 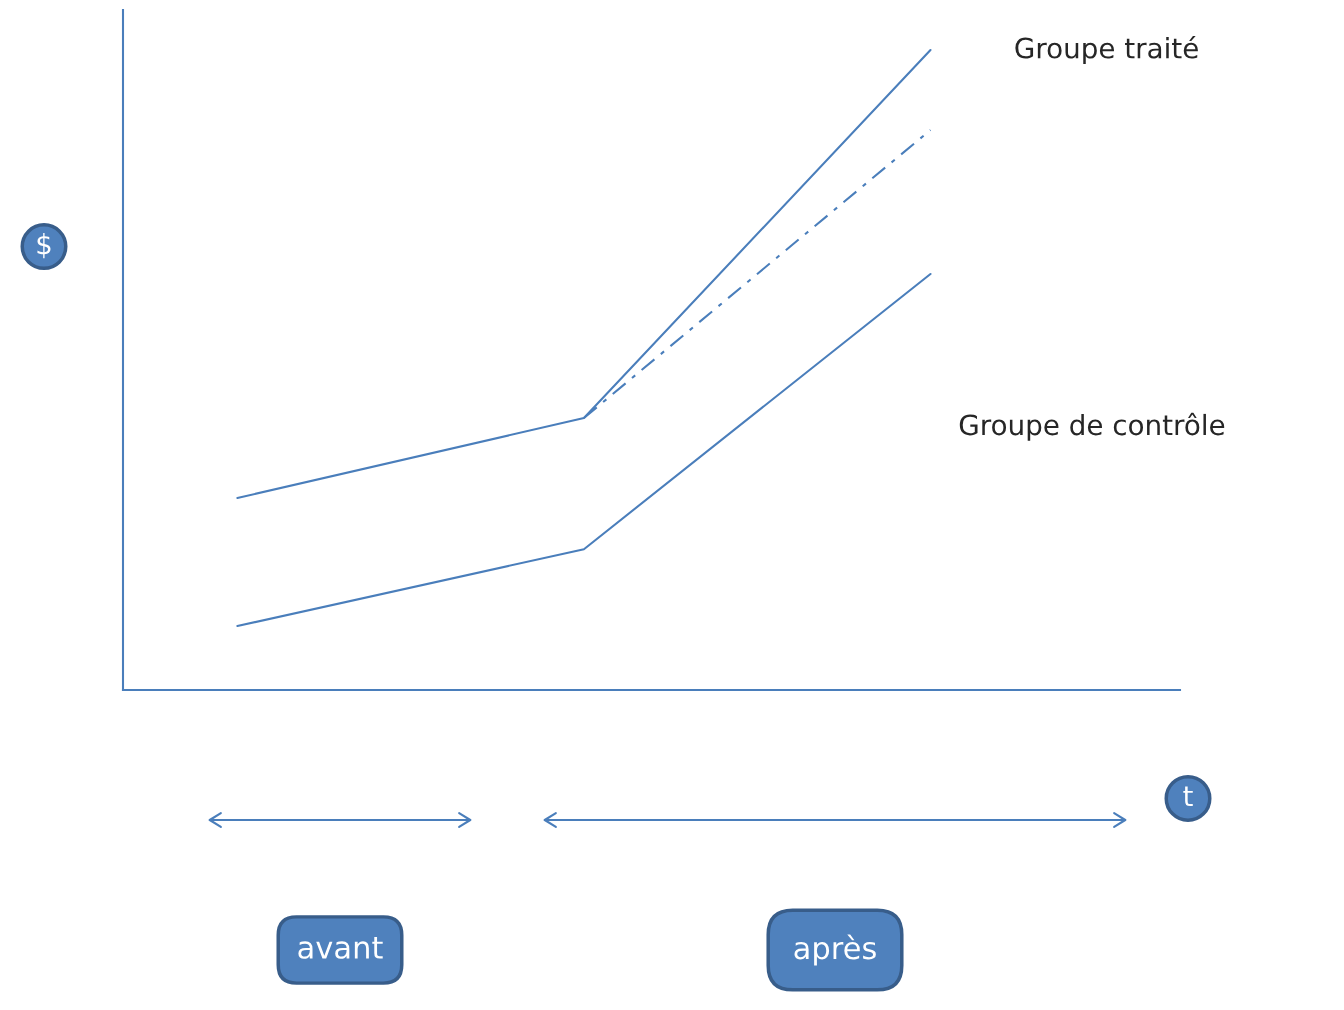 I want to click on y-axis-title: $, so click(x=44, y=246).